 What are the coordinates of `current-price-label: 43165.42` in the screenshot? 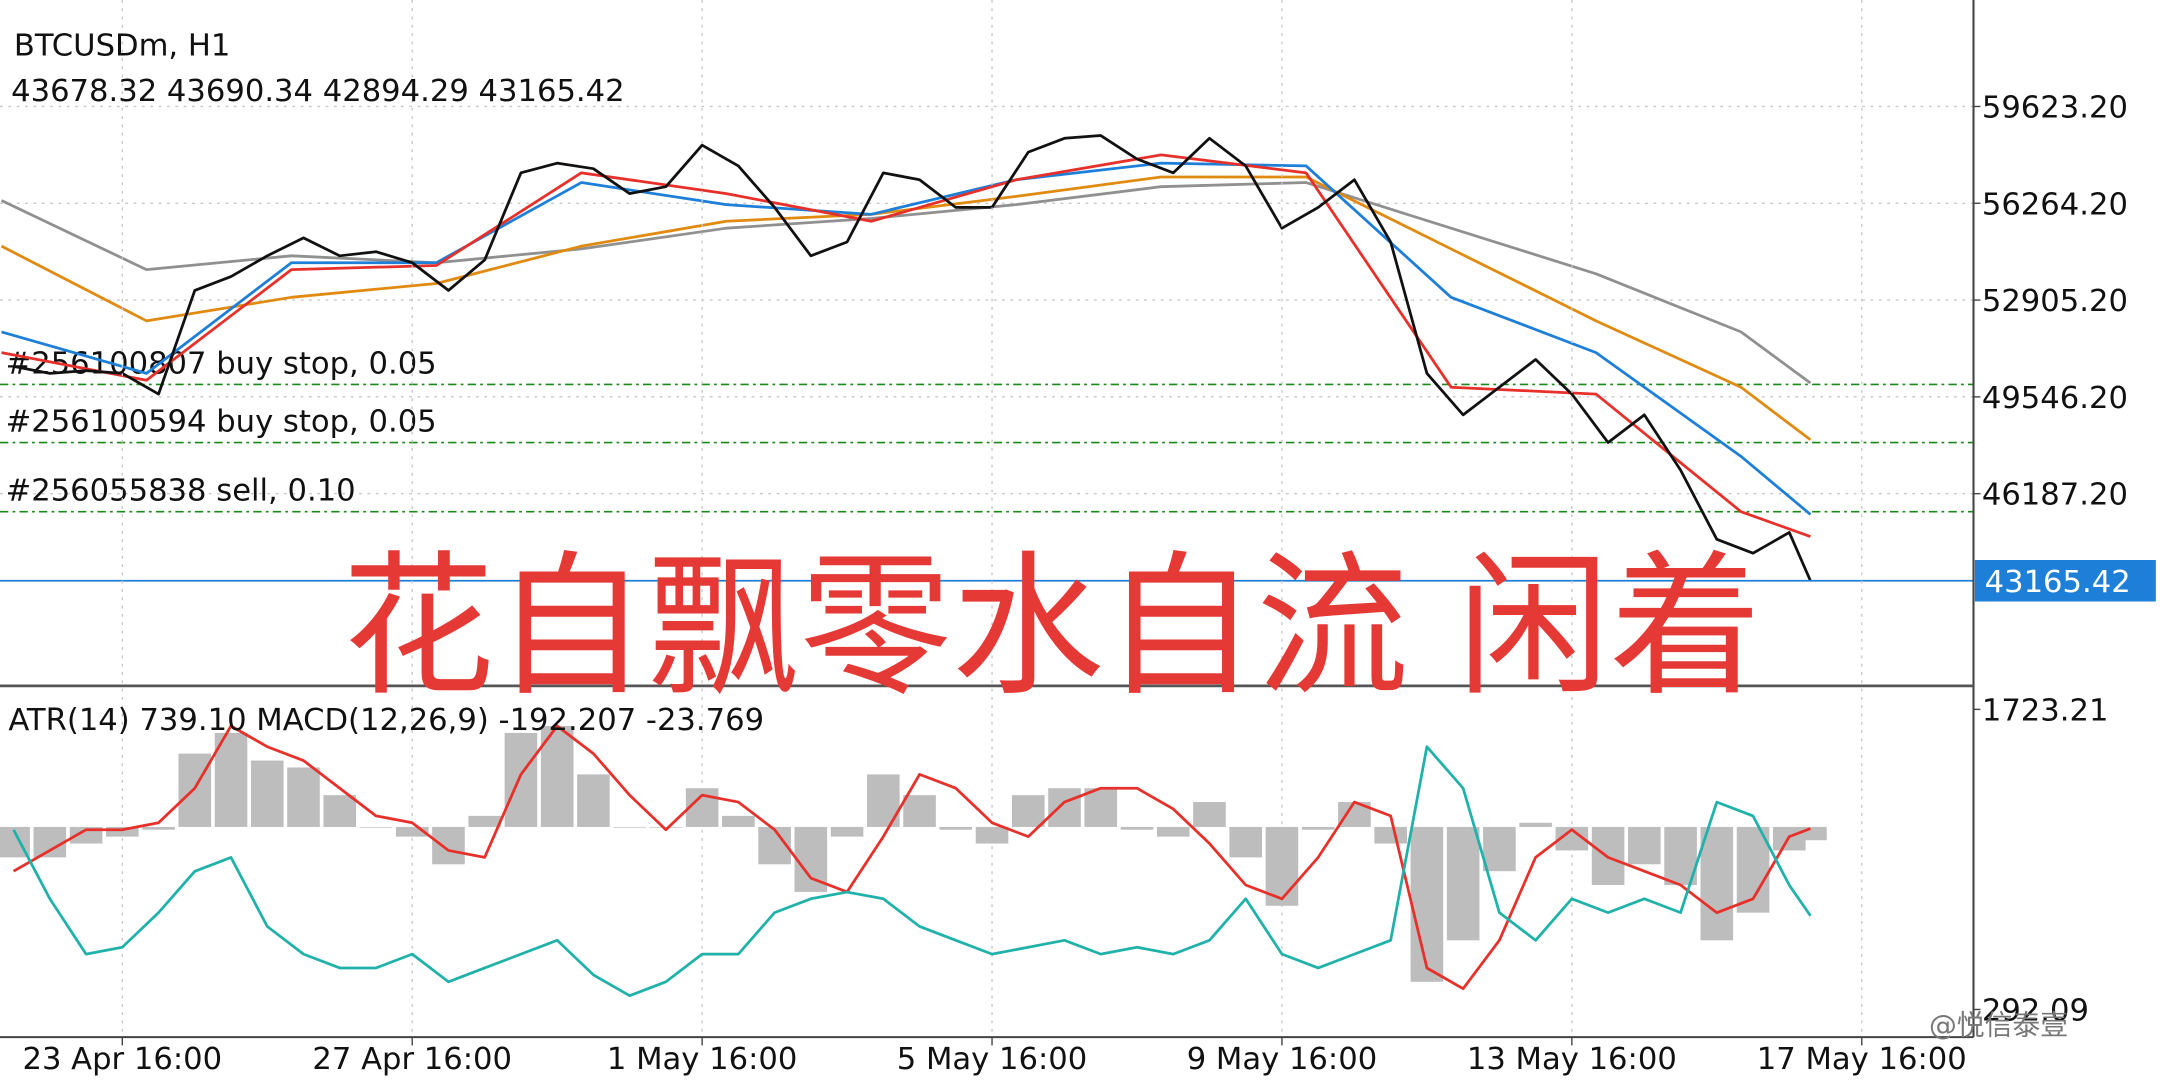 It's located at (2058, 582).